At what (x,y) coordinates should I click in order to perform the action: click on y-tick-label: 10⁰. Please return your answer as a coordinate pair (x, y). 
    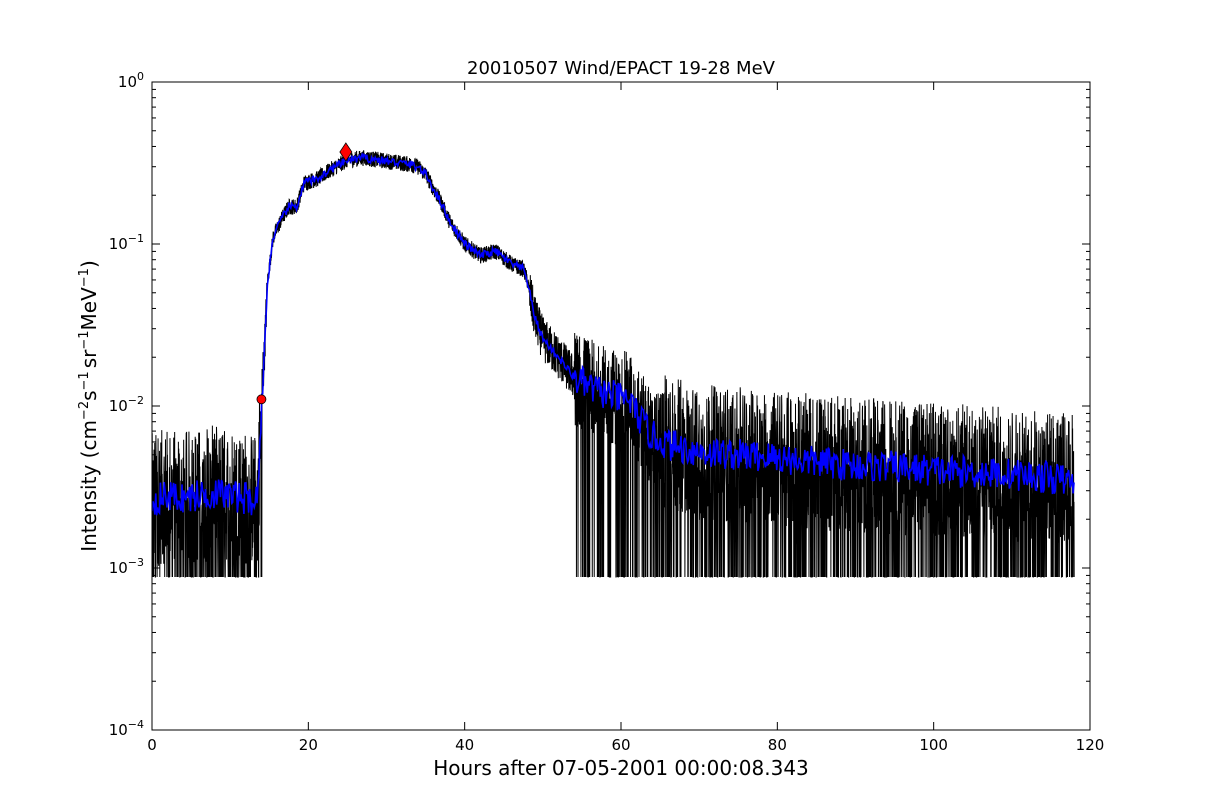
    Looking at the image, I should click on (131, 80).